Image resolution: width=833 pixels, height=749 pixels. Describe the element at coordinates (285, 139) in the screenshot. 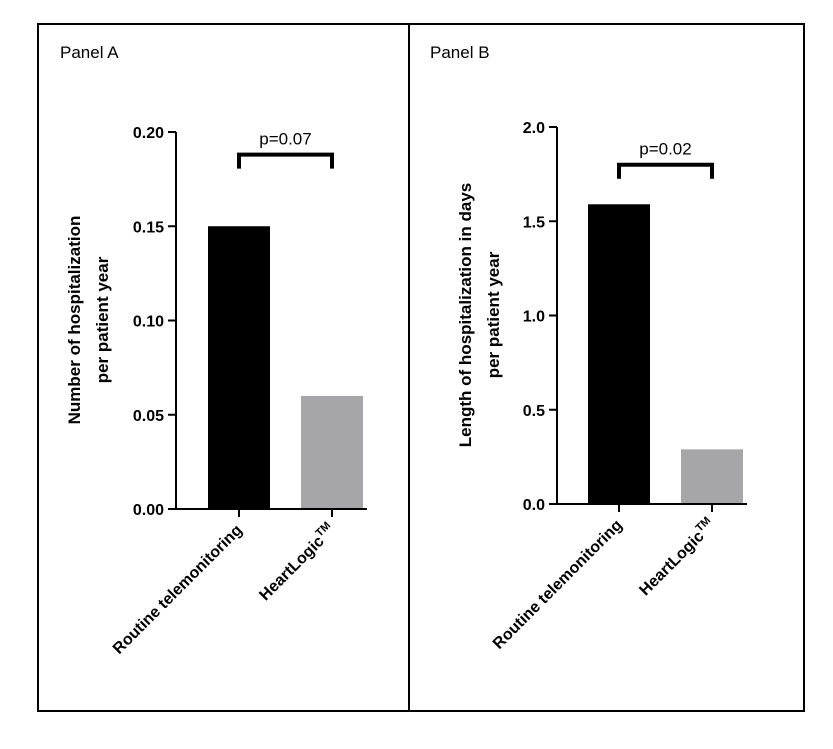

I see `panel-a-p-value: p=0.07` at that location.